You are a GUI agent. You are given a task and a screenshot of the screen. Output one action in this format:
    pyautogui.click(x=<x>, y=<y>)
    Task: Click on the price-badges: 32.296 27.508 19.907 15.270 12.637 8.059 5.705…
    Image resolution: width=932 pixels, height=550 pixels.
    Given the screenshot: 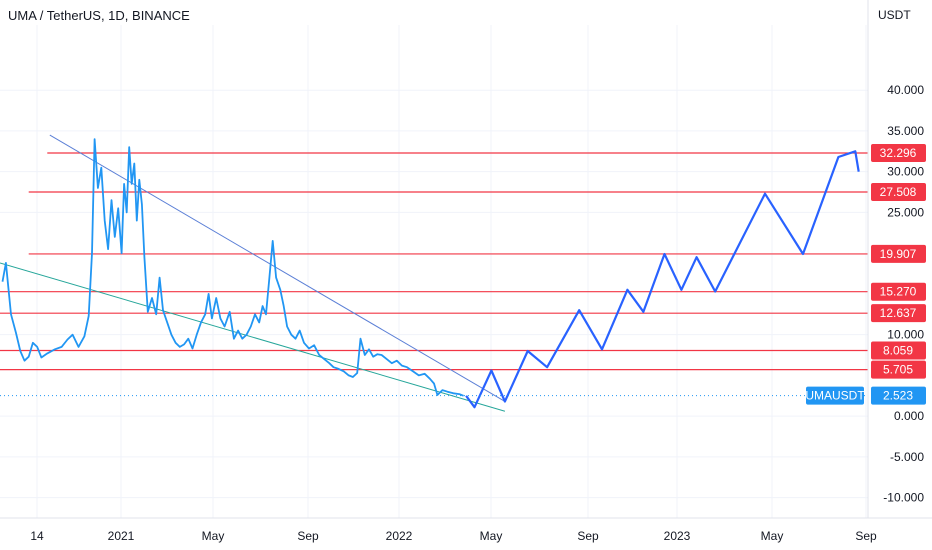 What is the action you would take?
    pyautogui.click(x=865, y=274)
    